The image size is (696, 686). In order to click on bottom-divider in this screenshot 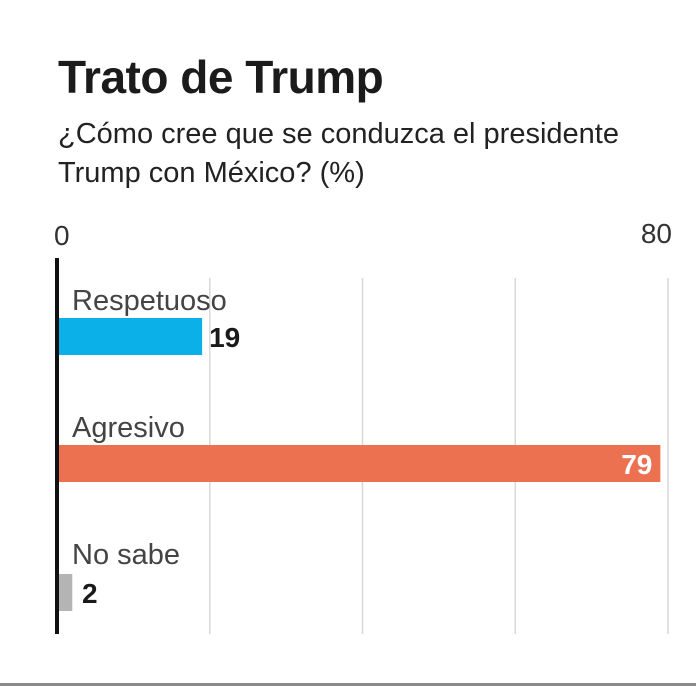, I will do `click(348, 684)`.